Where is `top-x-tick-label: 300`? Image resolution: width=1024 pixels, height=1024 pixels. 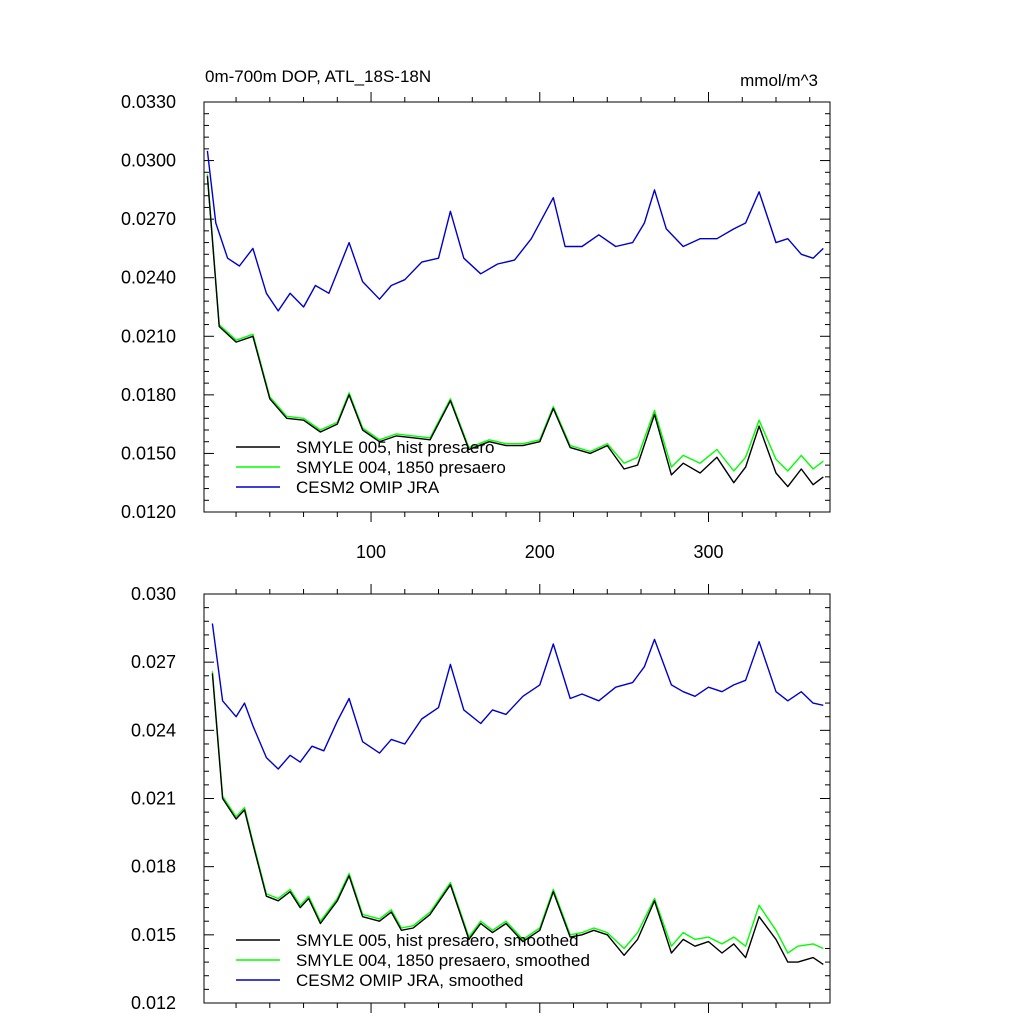 top-x-tick-label: 300 is located at coordinates (708, 552).